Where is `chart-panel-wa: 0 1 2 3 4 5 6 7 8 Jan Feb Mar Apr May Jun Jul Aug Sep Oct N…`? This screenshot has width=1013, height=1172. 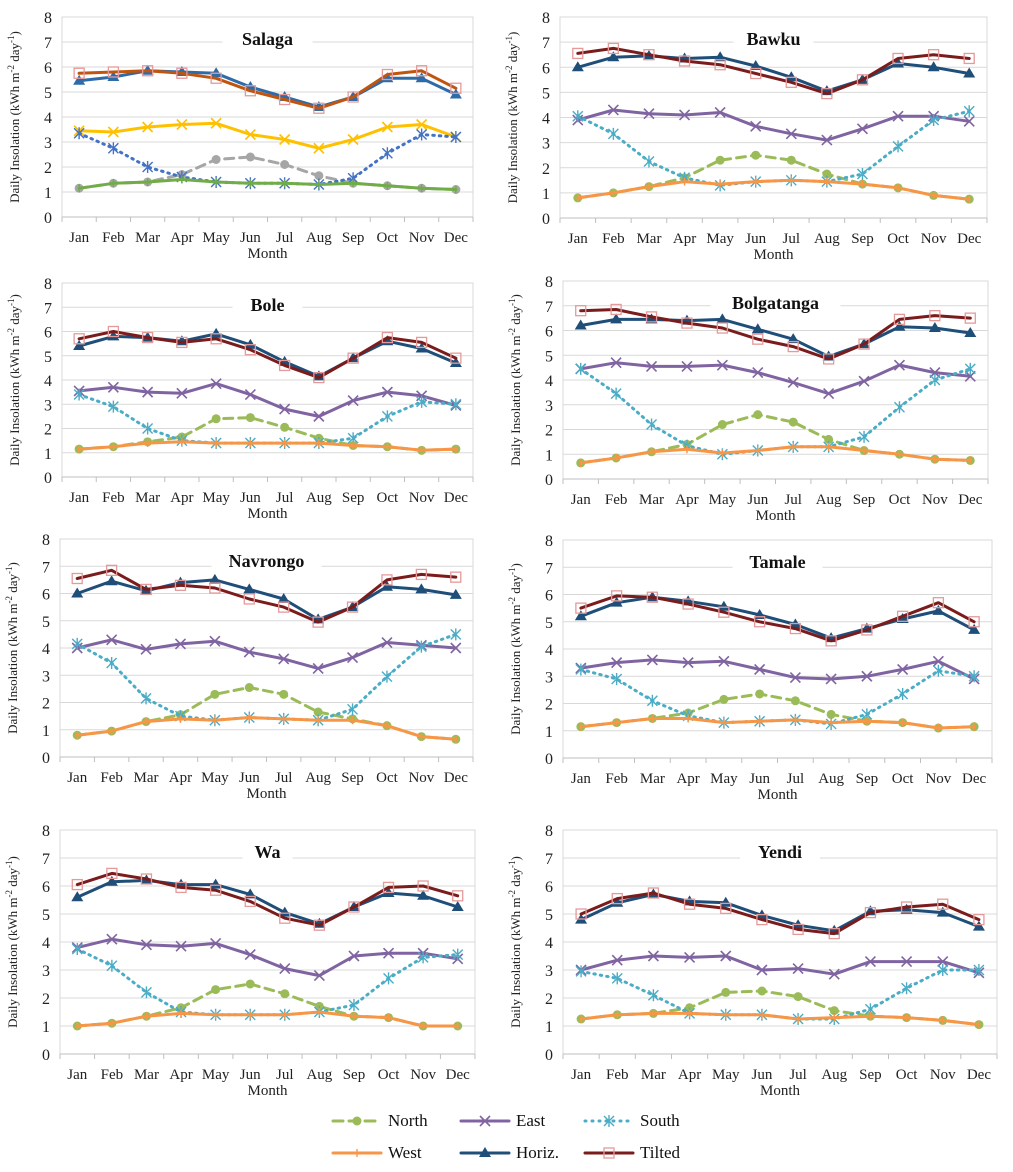
chart-panel-wa: 0 1 2 3 4 5 6 7 8 Jan Feb Mar Apr May Jun Jul Aug Sep Oct N… is located at coordinates (240, 961).